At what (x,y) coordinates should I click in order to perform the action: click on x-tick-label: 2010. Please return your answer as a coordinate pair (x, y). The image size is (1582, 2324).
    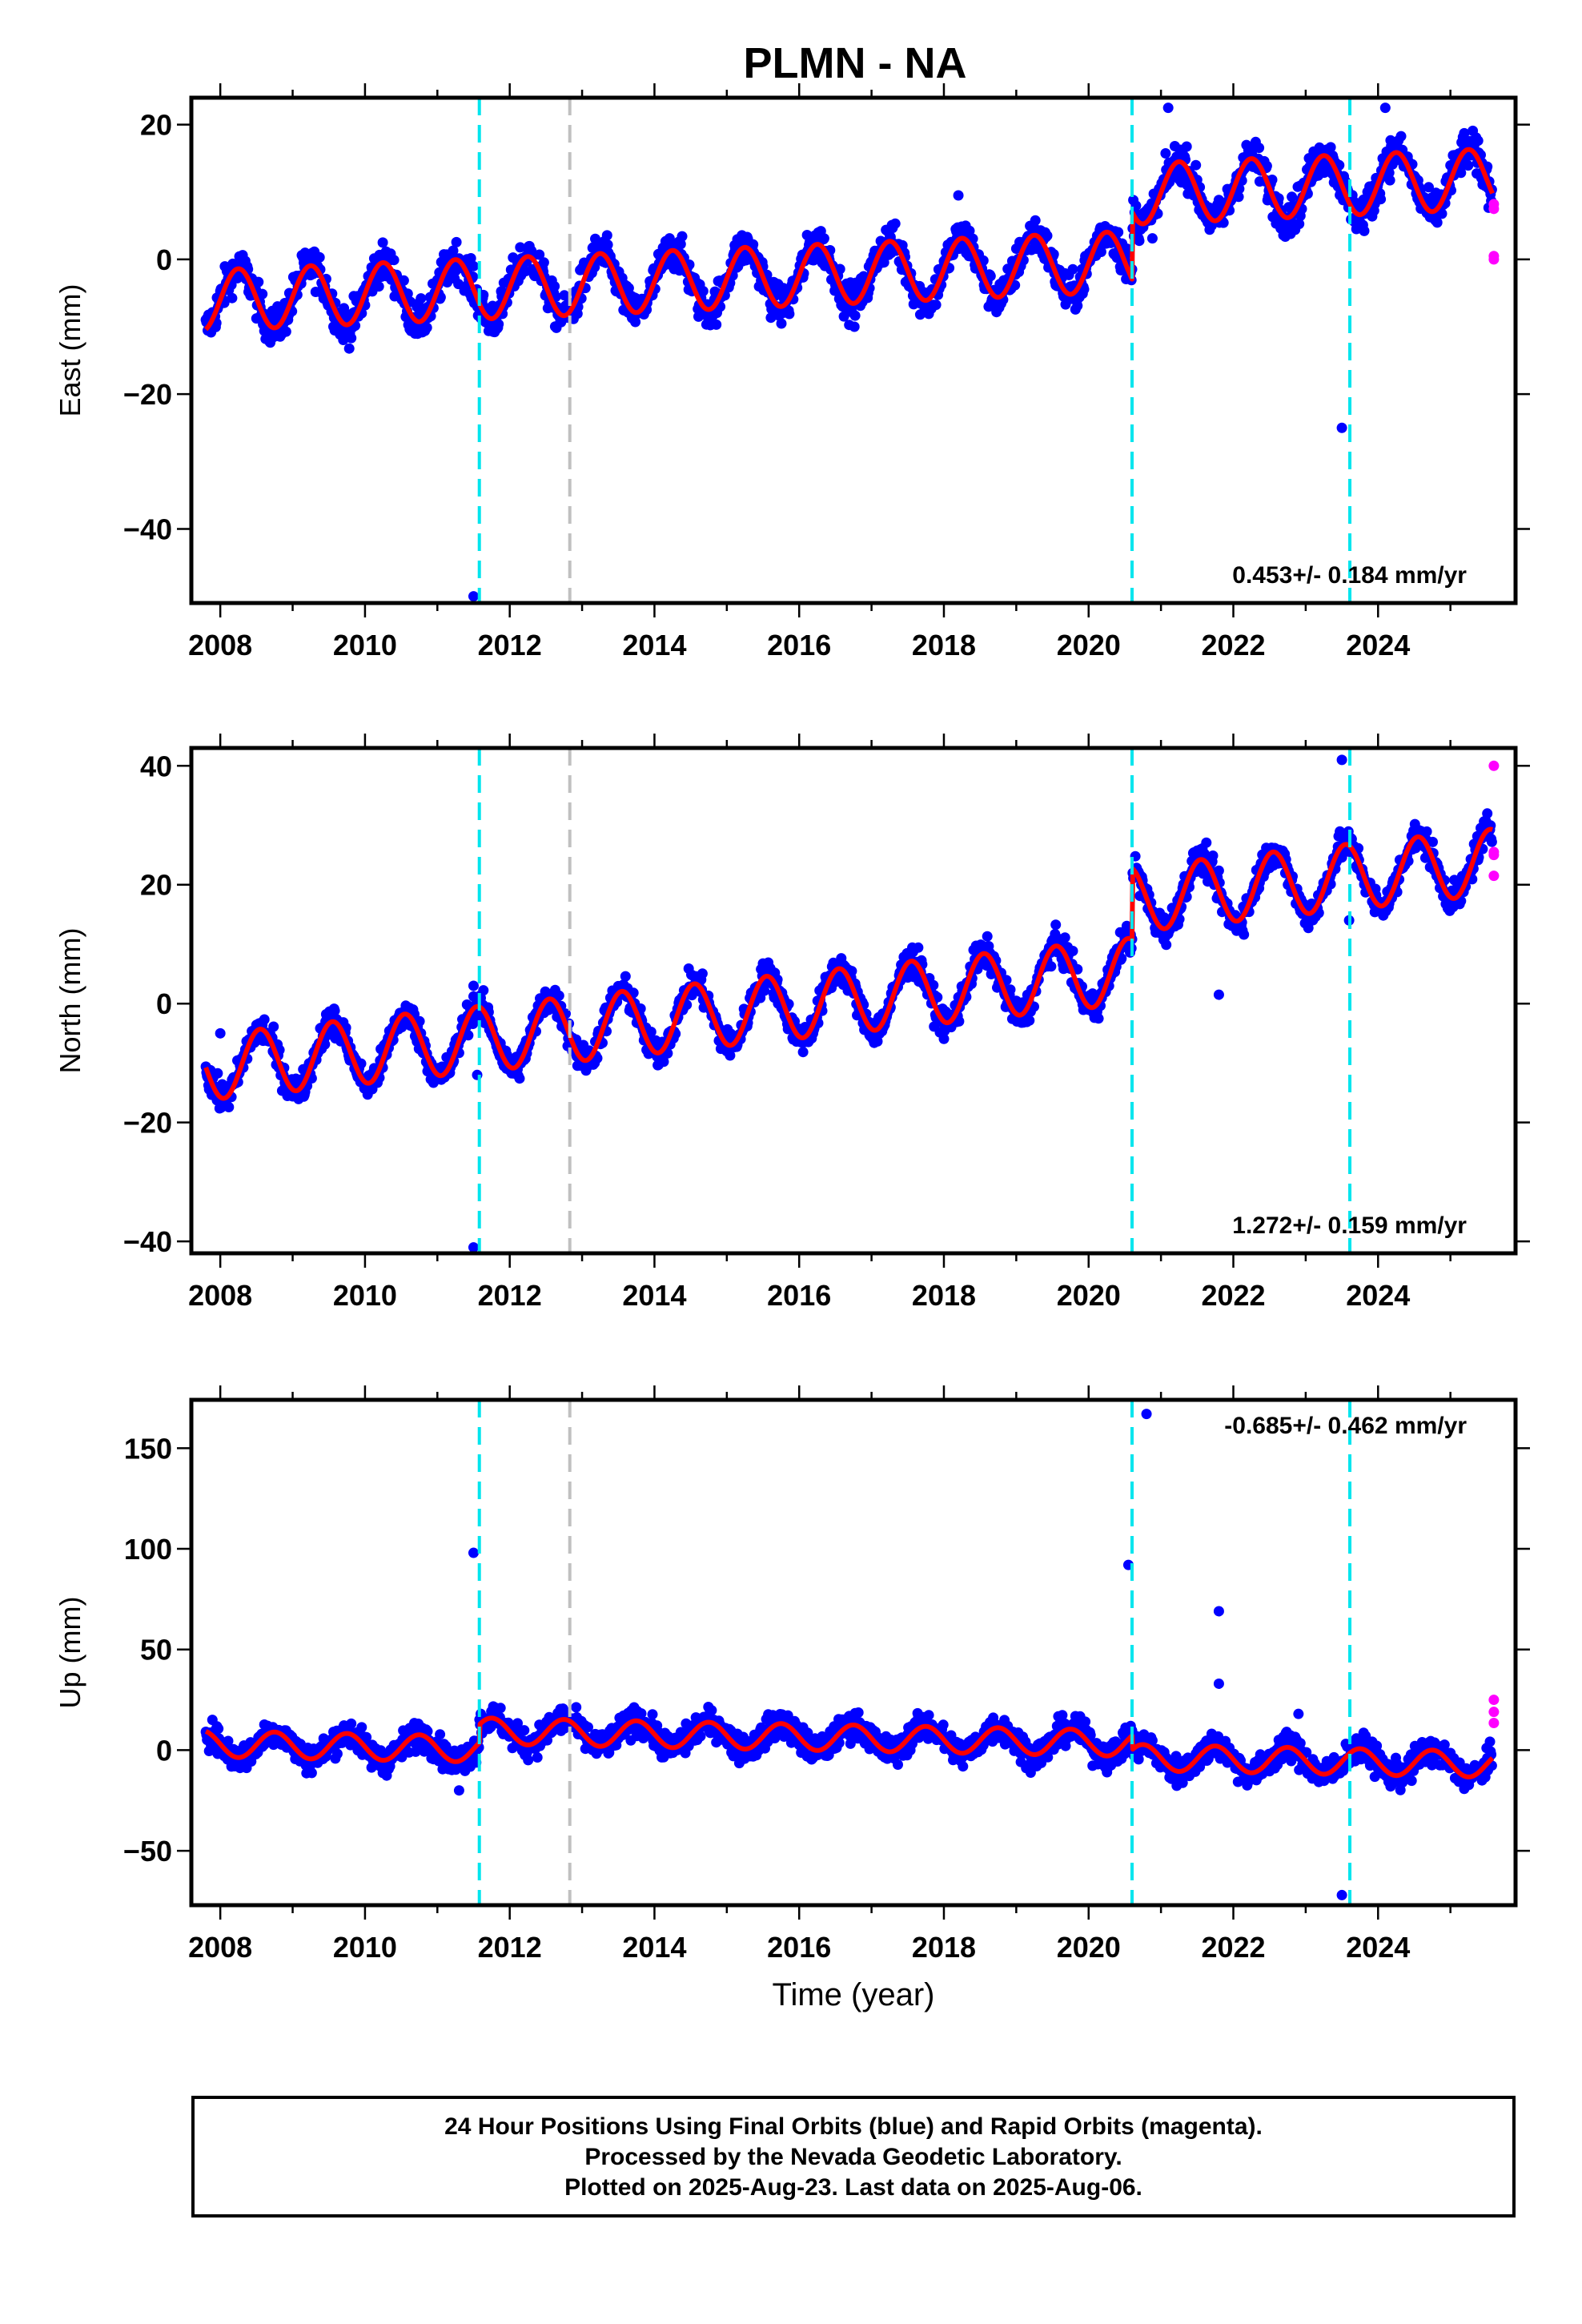
    Looking at the image, I should click on (365, 645).